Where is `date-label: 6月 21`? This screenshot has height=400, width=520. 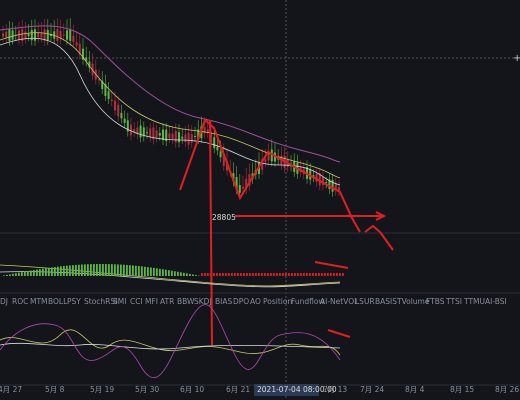 date-label: 6月 21 is located at coordinates (238, 389).